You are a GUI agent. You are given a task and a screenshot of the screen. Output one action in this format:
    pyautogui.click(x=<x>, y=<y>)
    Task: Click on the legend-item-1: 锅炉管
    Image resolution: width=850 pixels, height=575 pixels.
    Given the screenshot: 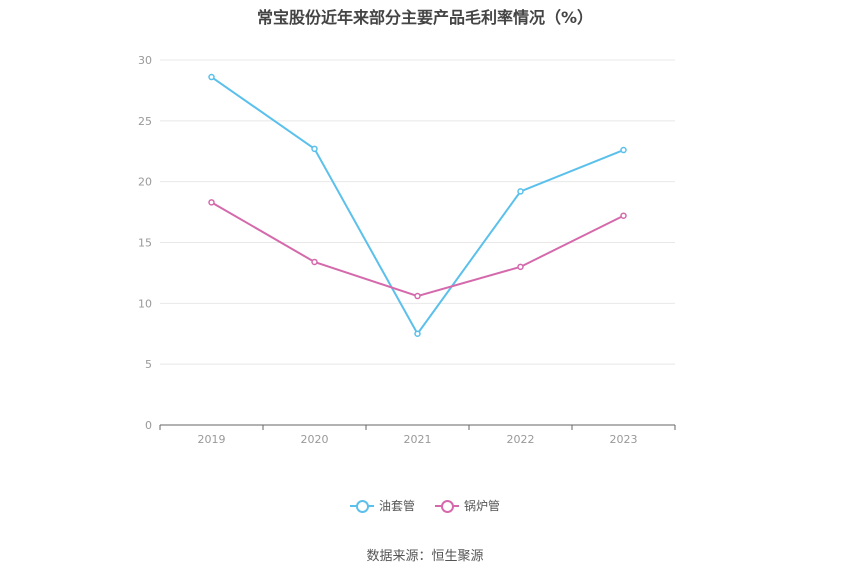 What is the action you would take?
    pyautogui.click(x=467, y=505)
    